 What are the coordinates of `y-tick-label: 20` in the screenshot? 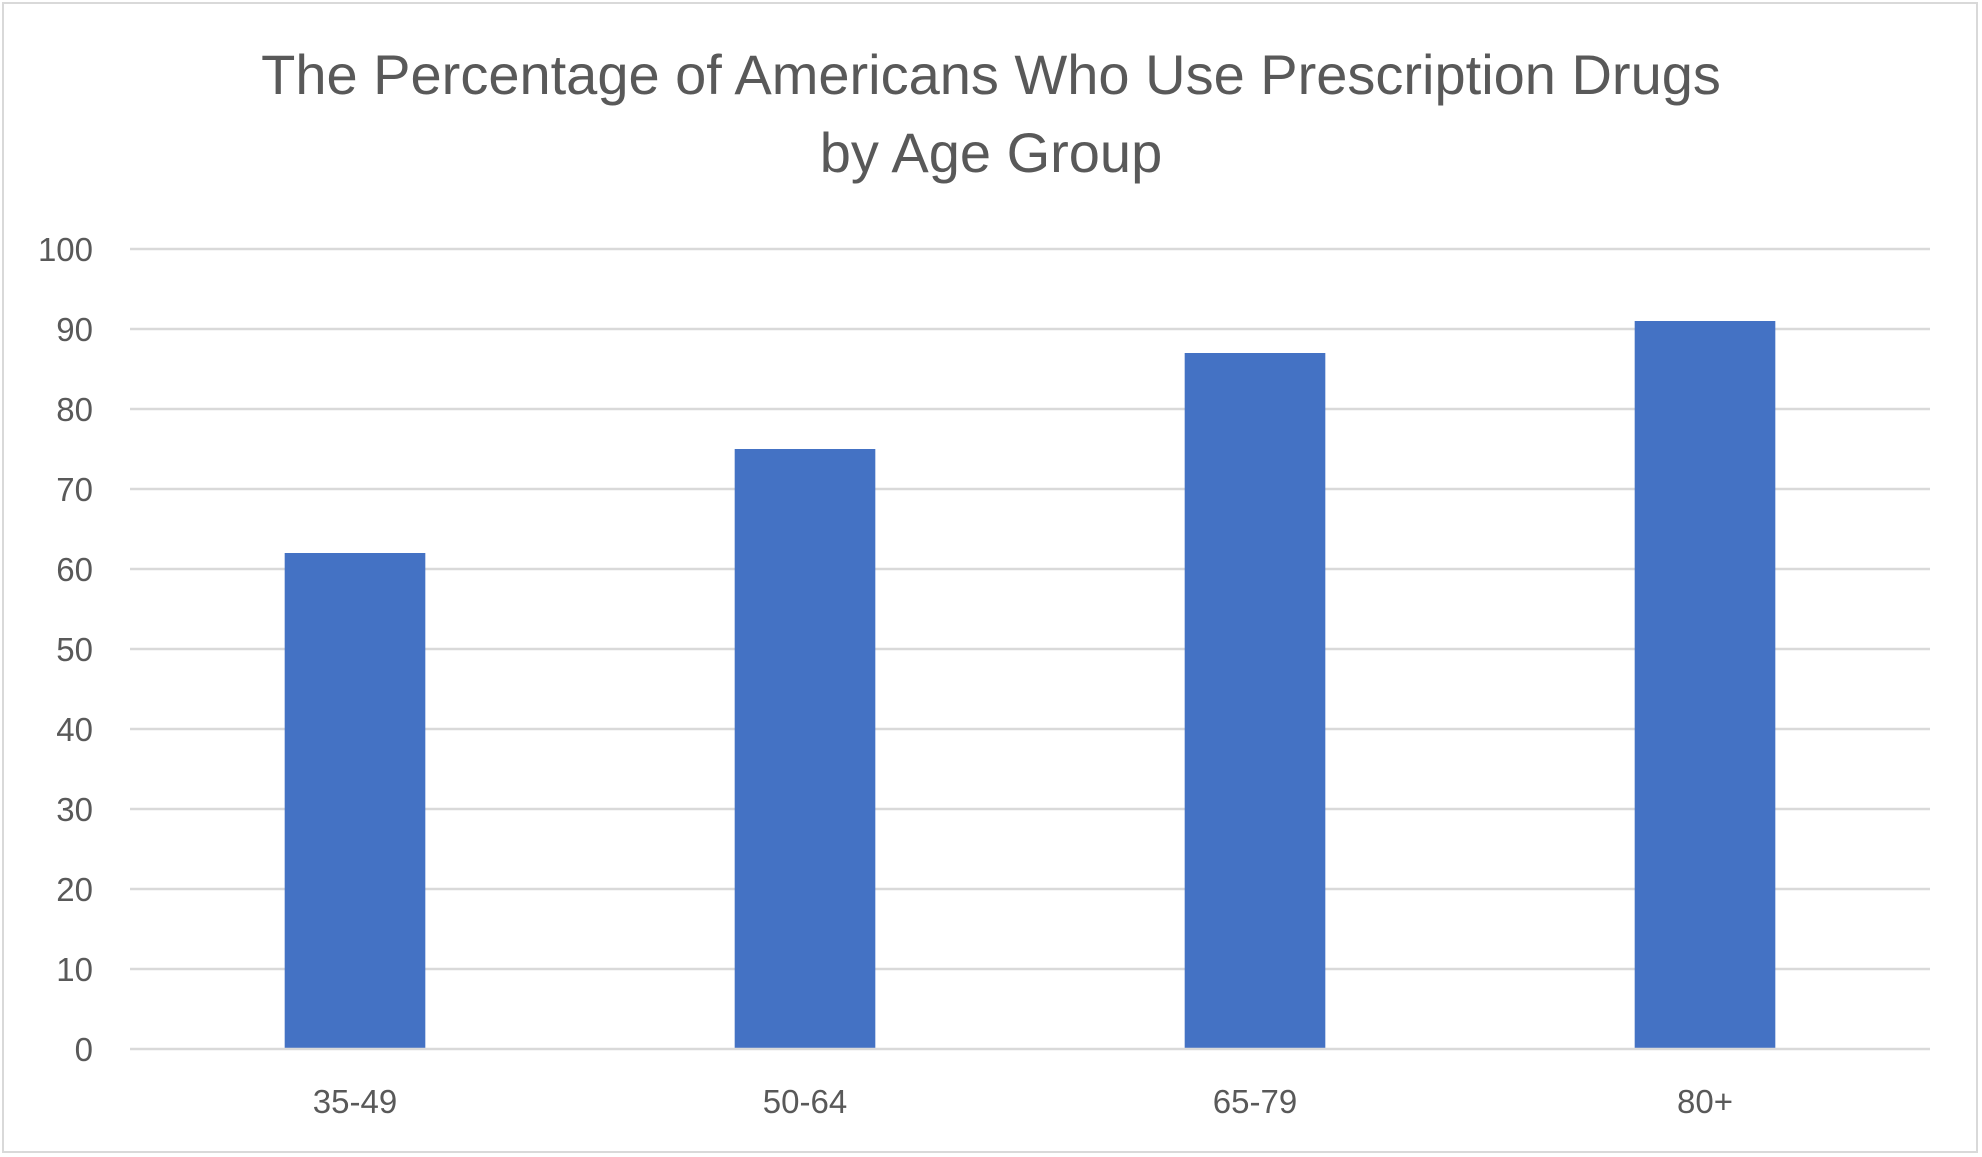 It's located at (74, 889).